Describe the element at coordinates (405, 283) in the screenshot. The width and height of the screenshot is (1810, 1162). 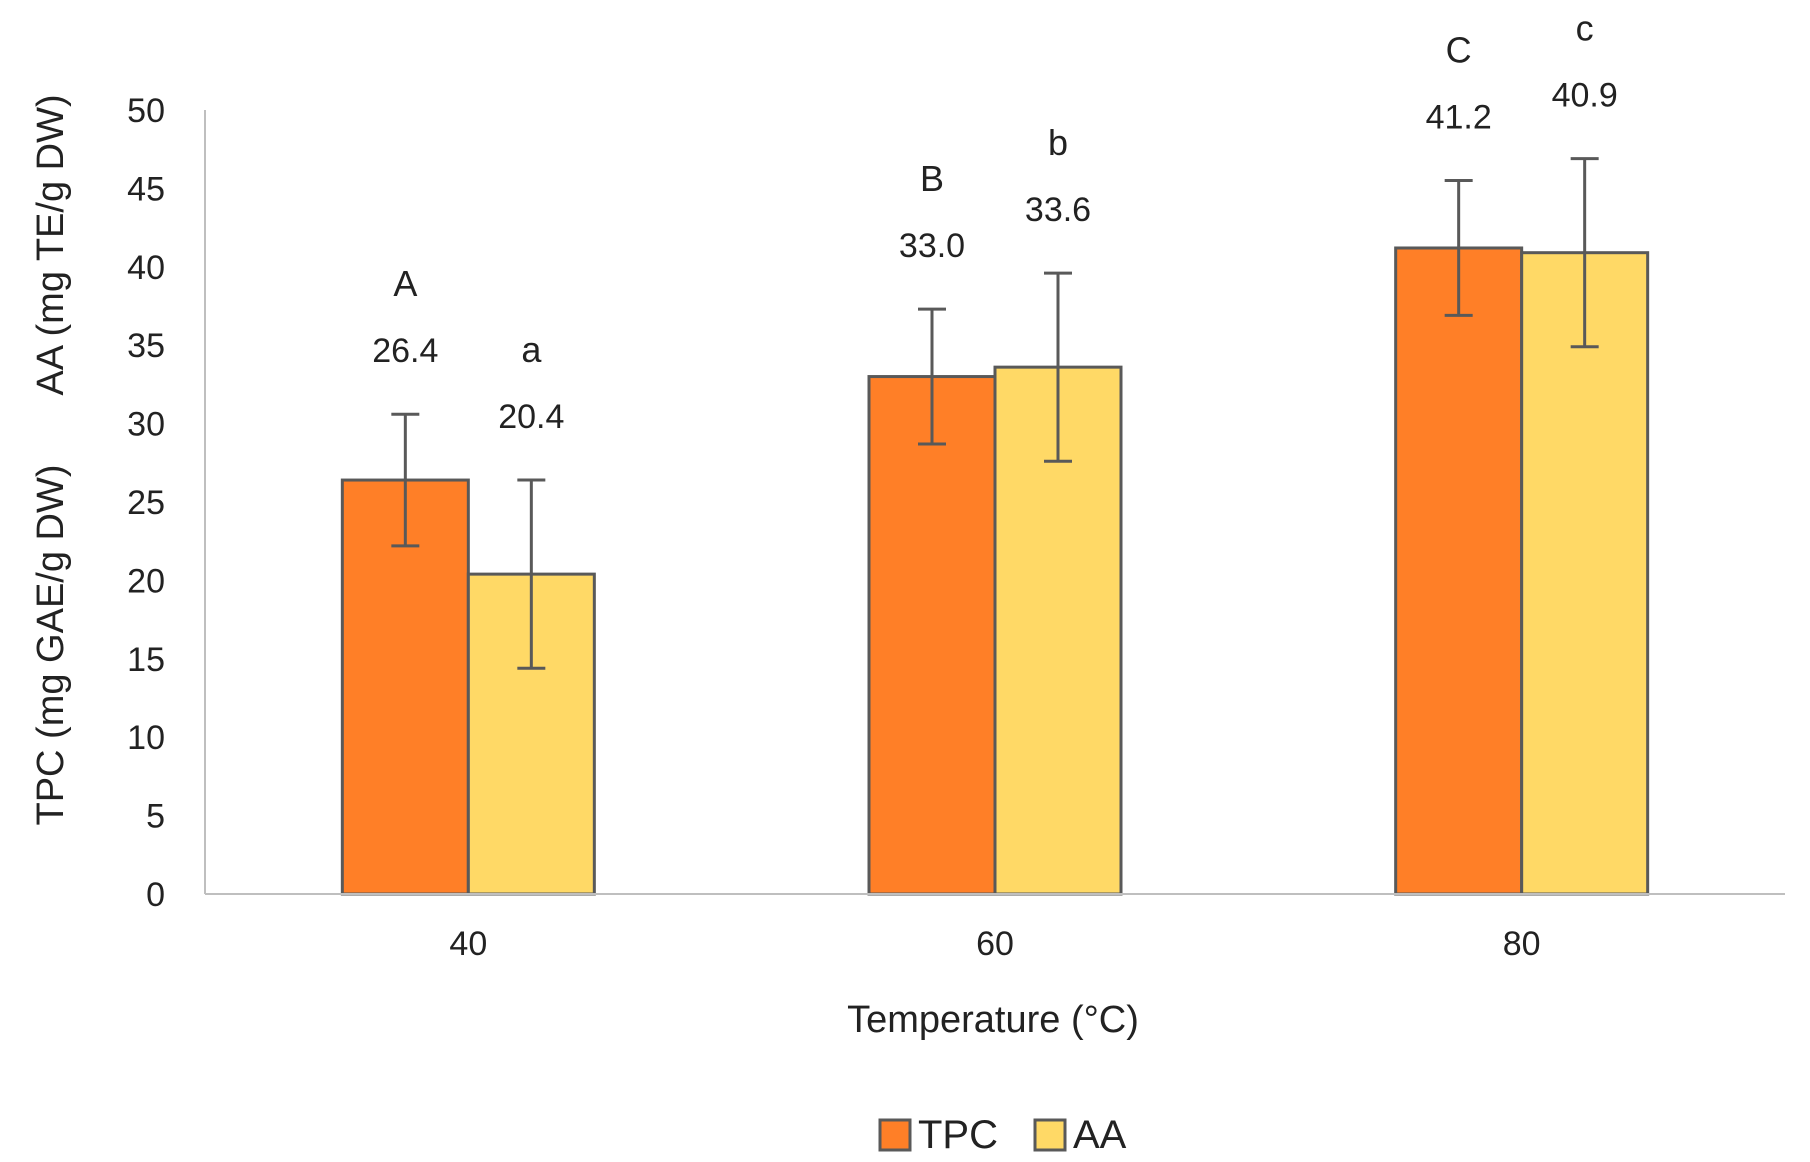
I see `significance-label: A` at that location.